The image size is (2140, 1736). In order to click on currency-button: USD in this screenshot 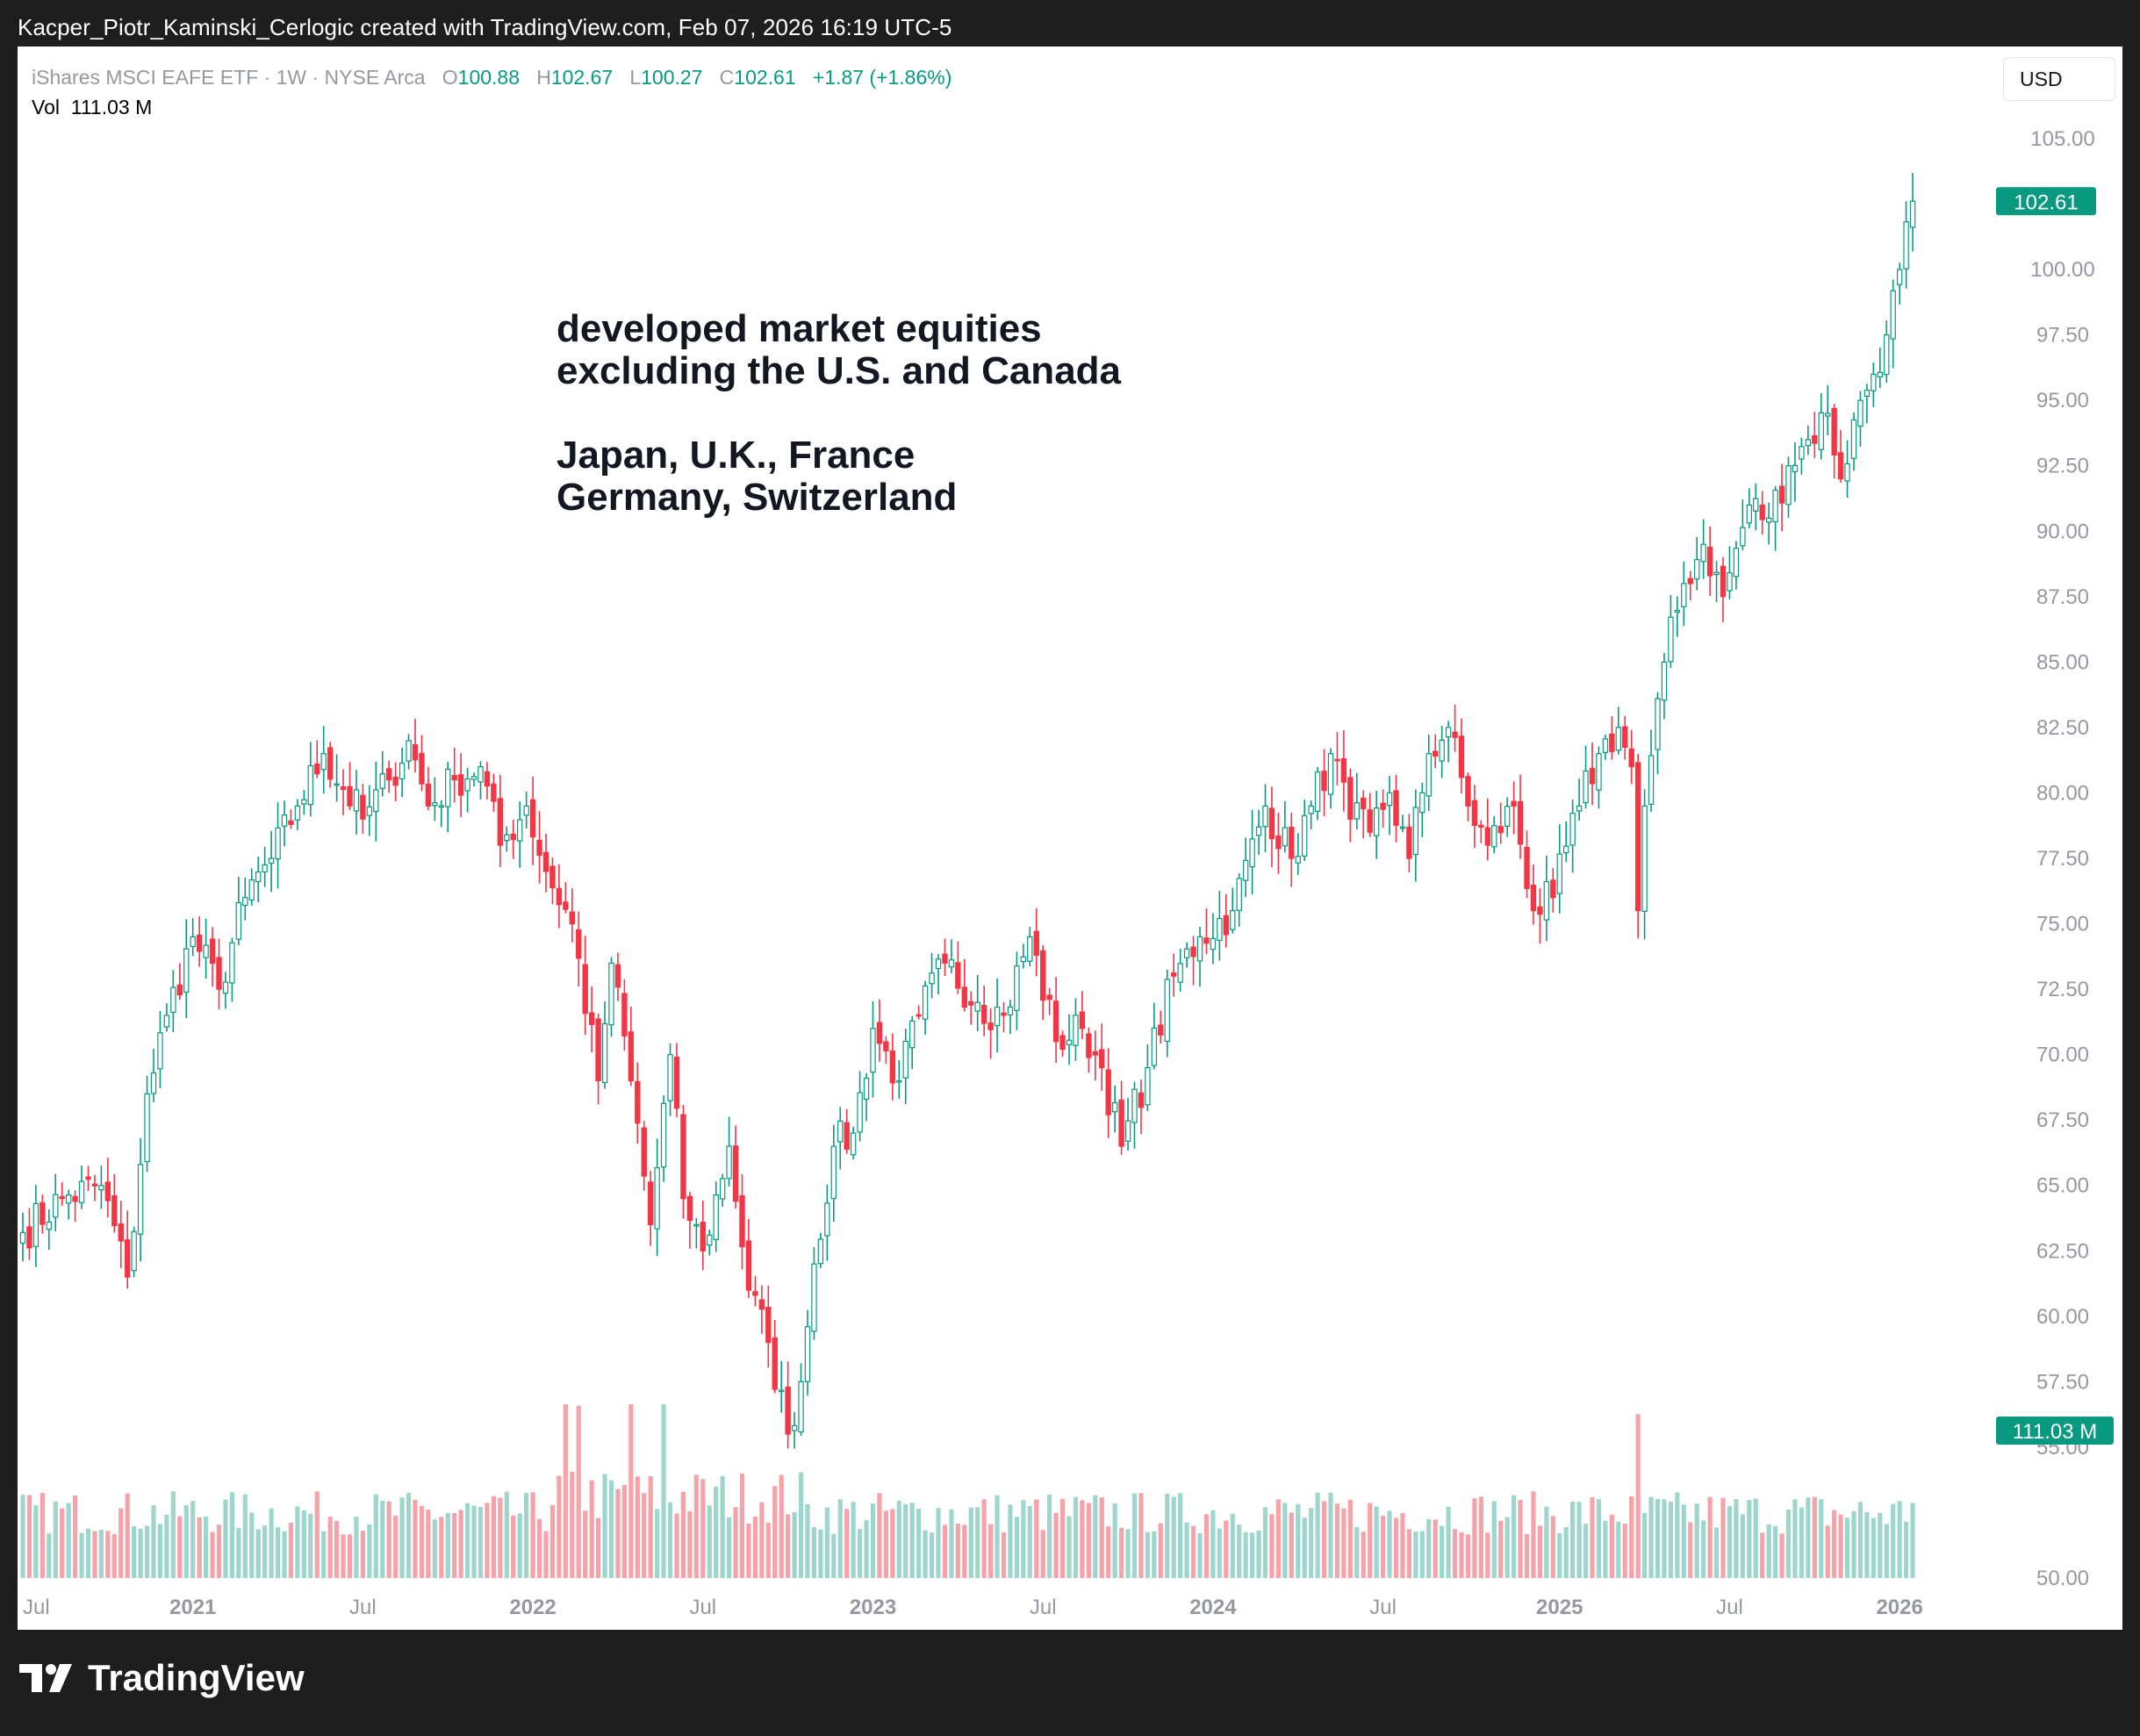, I will do `click(2059, 79)`.